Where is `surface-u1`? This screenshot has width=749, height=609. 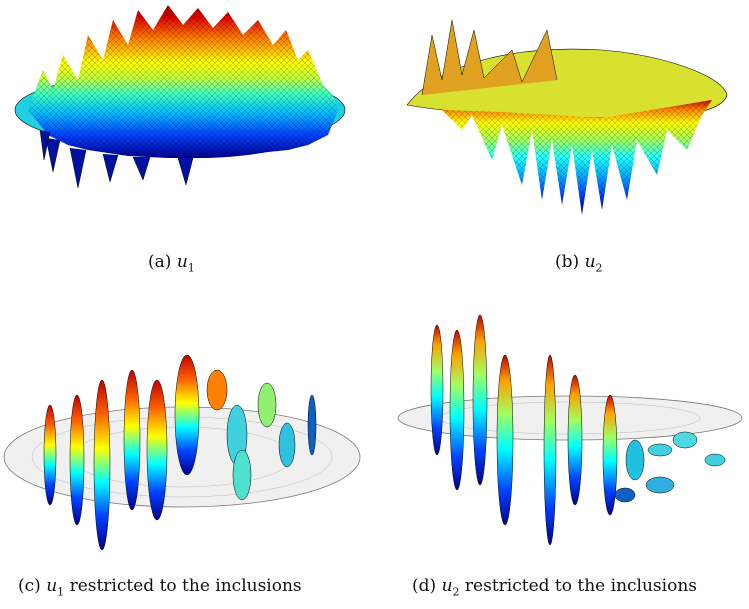 surface-u1 is located at coordinates (180, 97).